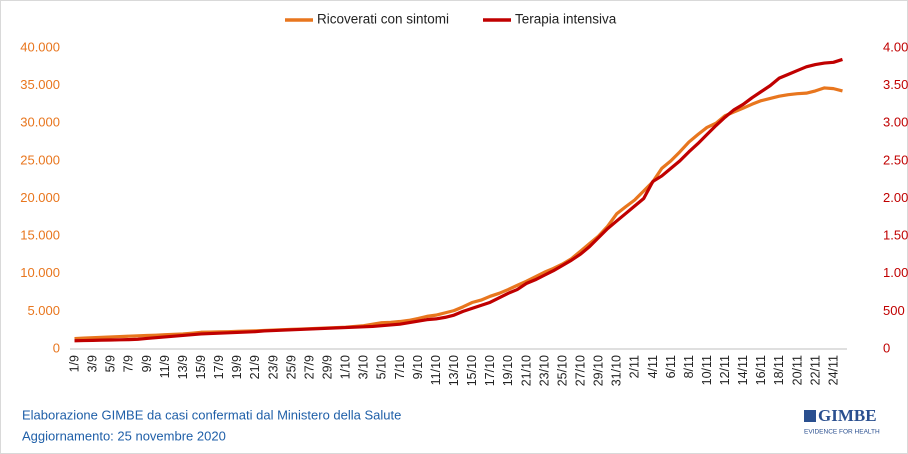  I want to click on x-tick-label: 13/9, so click(183, 367).